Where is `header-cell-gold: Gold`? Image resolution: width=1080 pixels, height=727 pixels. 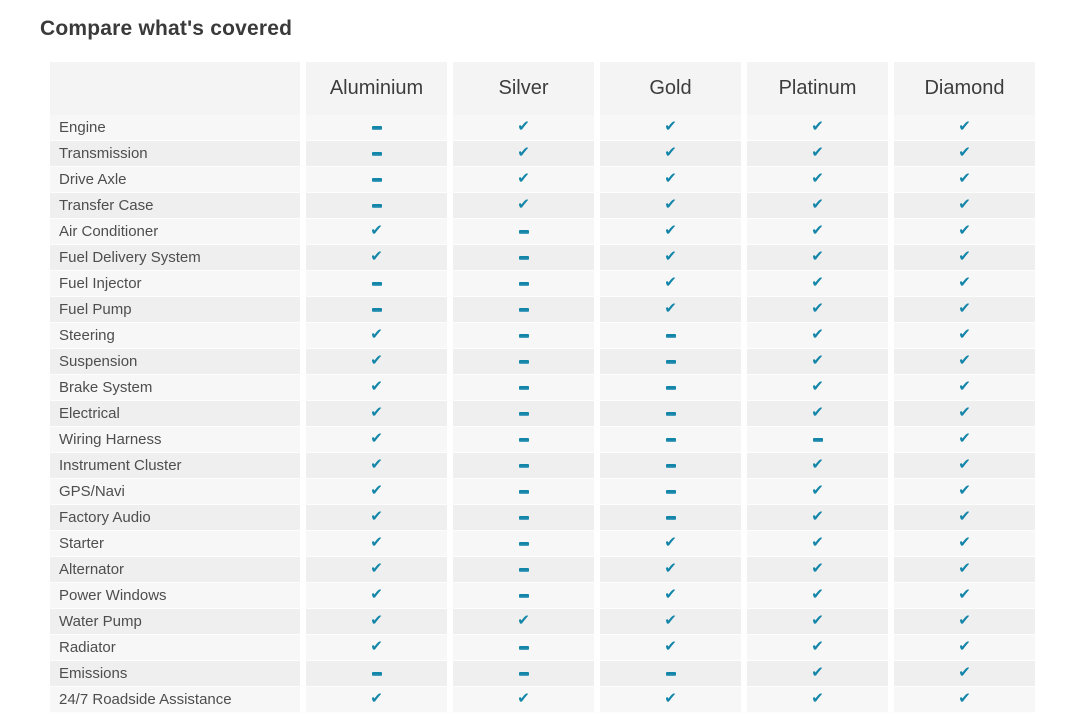
header-cell-gold: Gold is located at coordinates (670, 88).